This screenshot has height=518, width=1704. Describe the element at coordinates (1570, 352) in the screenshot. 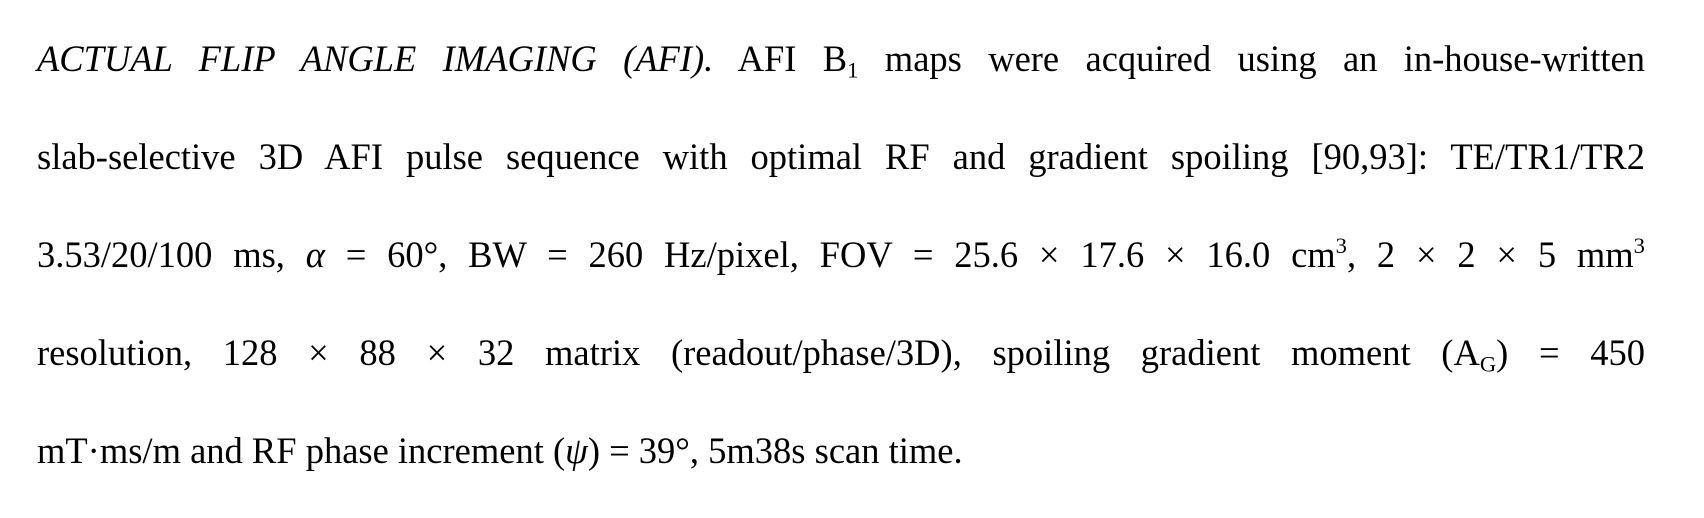

I see `text-line-4-part-b: ) = 450` at that location.